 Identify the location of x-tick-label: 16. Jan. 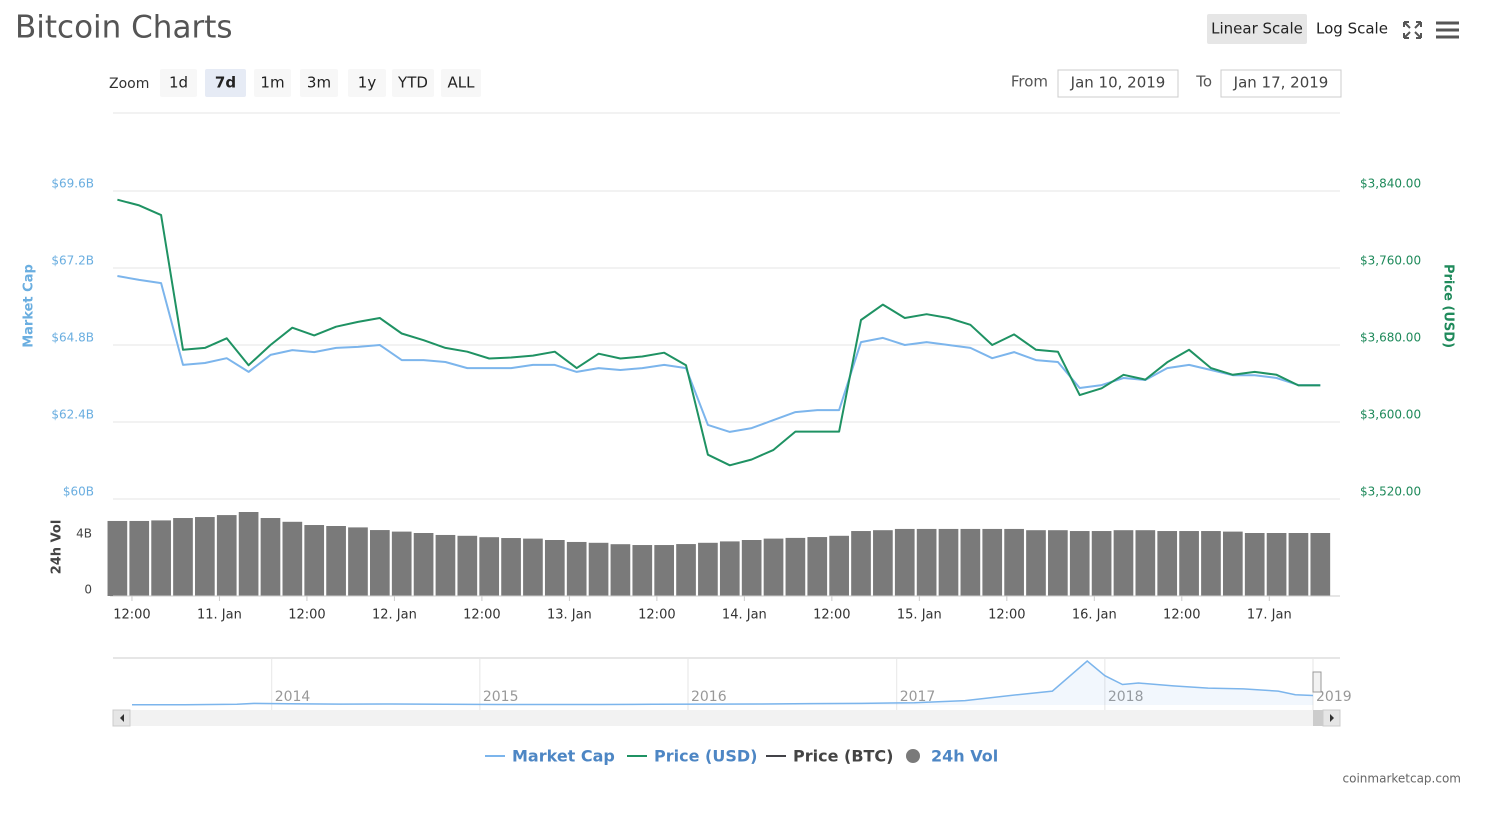
(1094, 615).